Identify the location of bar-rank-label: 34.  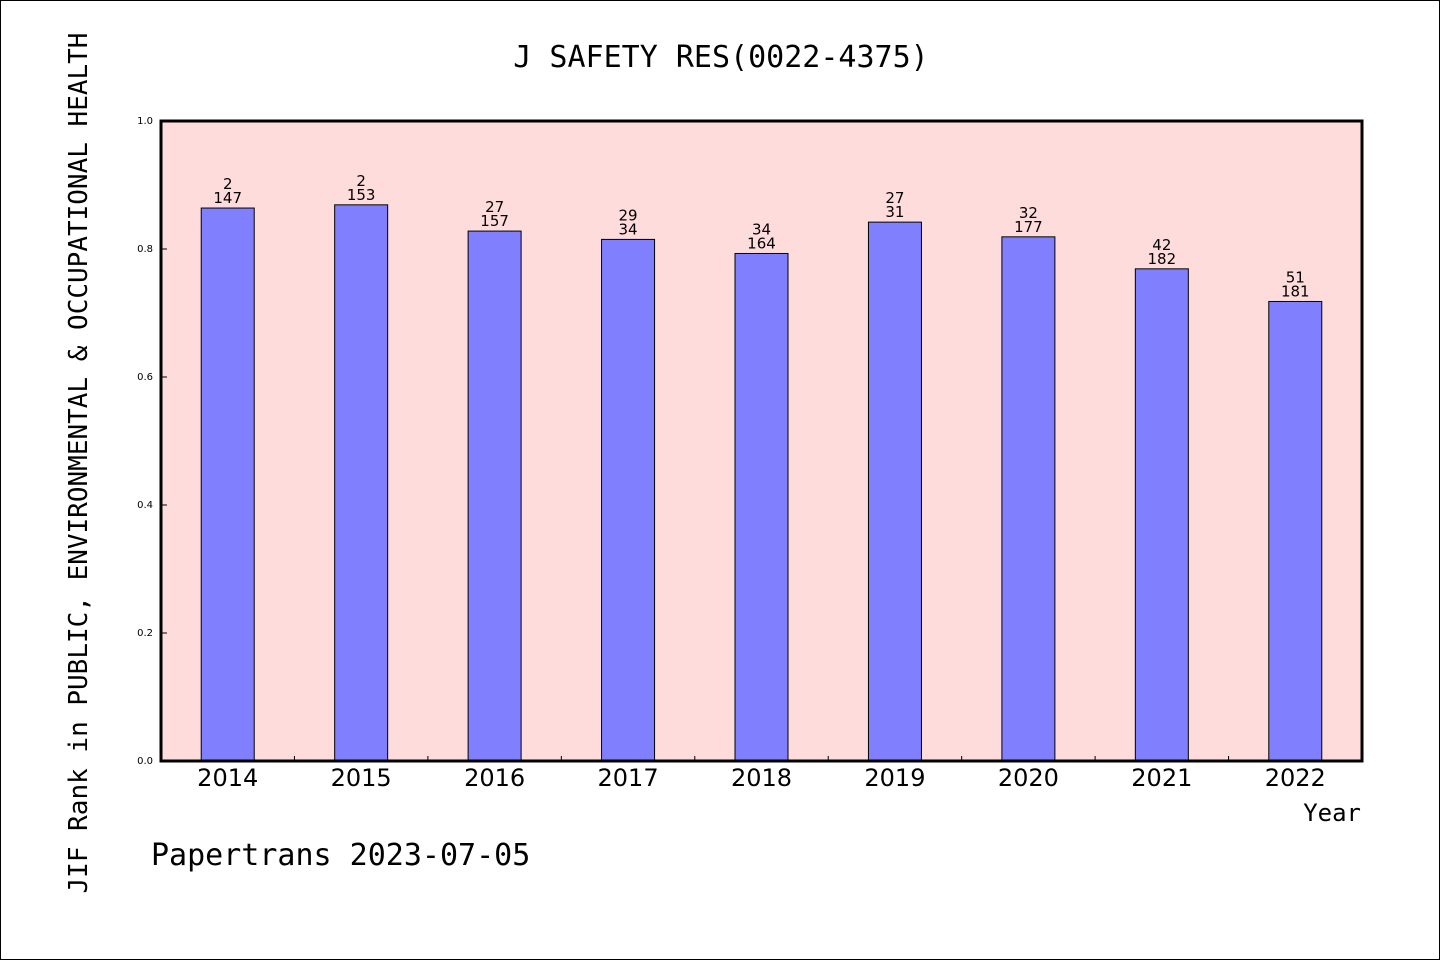
(761, 229).